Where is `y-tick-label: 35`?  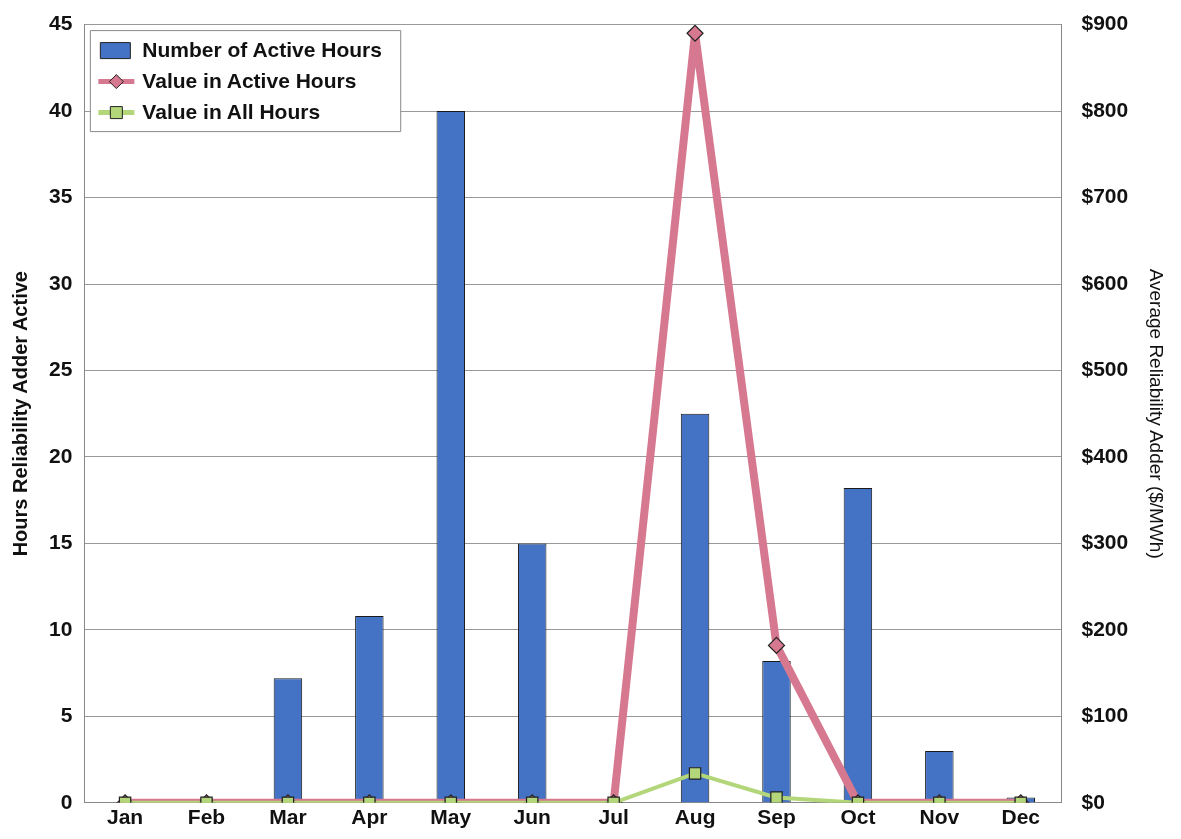 y-tick-label: 35 is located at coordinates (61, 196).